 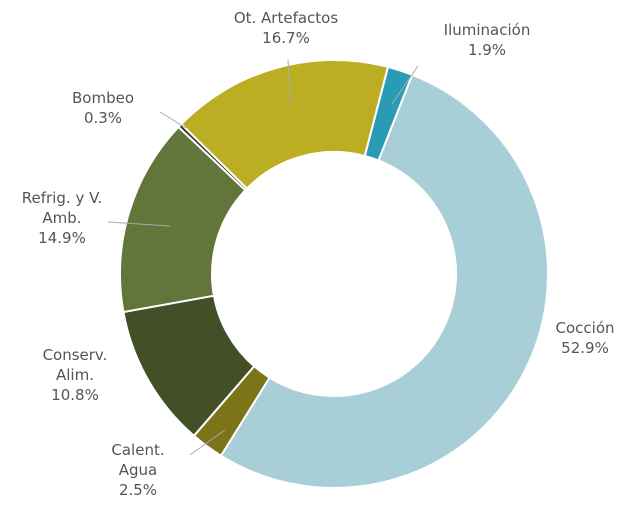 I want to click on value-label: 10.8%, so click(x=75, y=395).